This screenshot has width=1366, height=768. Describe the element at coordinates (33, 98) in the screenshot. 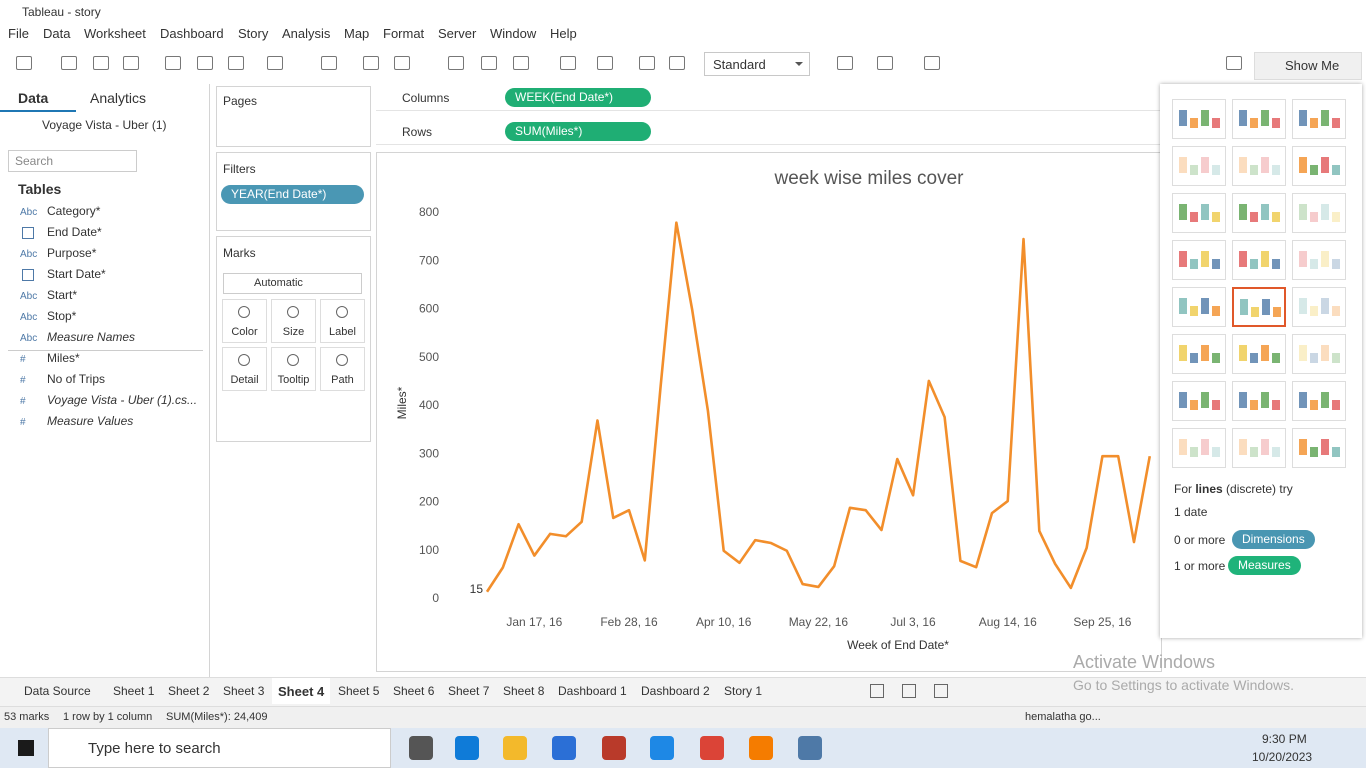

I see `pane-tab: Data` at that location.